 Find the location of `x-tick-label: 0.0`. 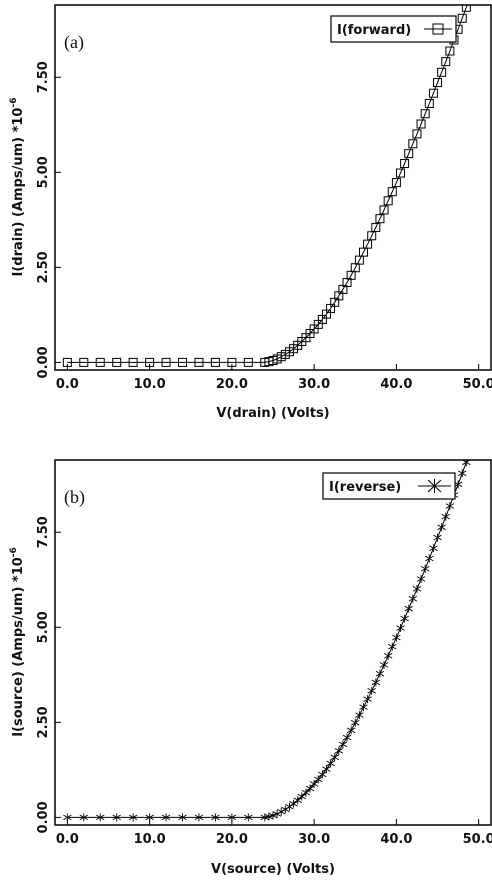

x-tick-label: 0.0 is located at coordinates (67, 839).